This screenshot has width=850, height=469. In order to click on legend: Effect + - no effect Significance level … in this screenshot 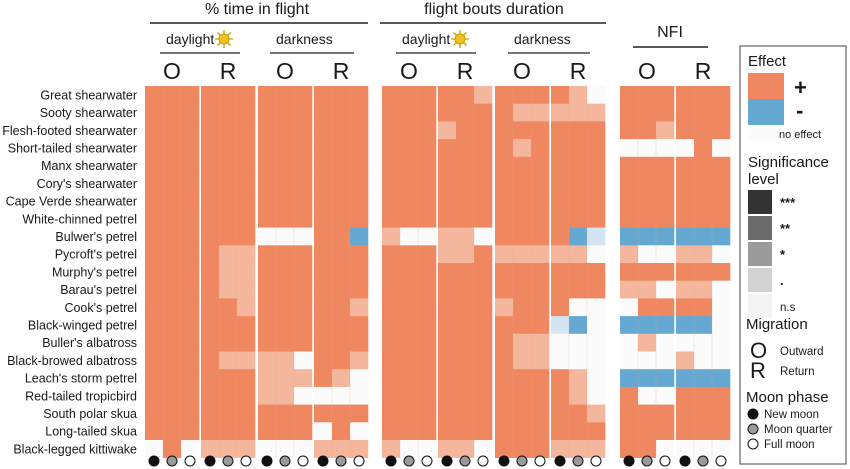, I will do `click(793, 255)`.